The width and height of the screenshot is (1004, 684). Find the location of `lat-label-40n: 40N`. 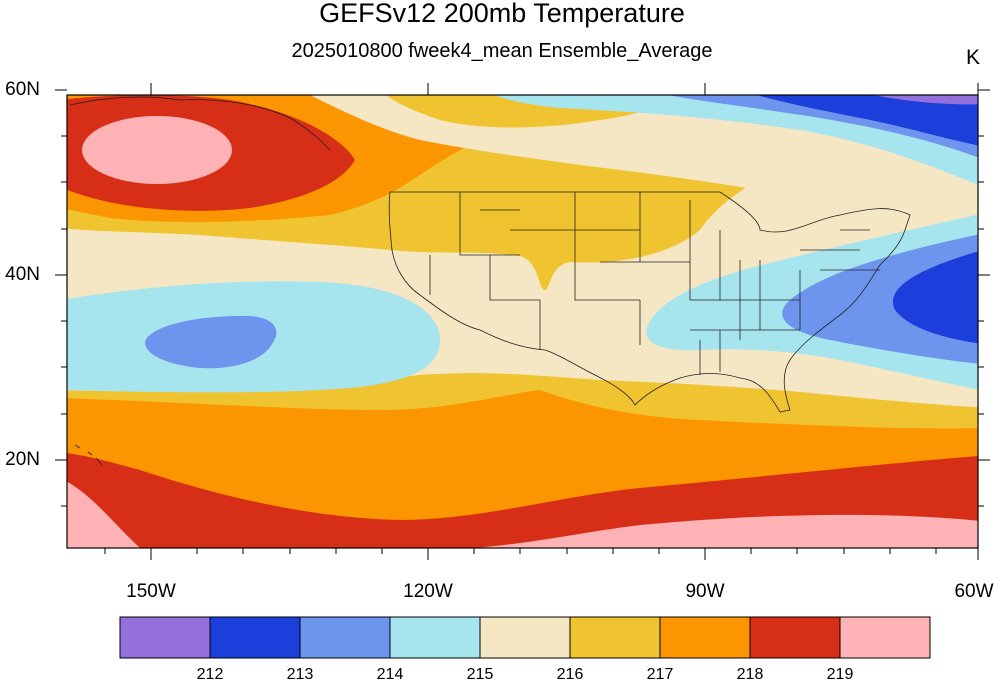

lat-label-40n: 40N is located at coordinates (22, 274).